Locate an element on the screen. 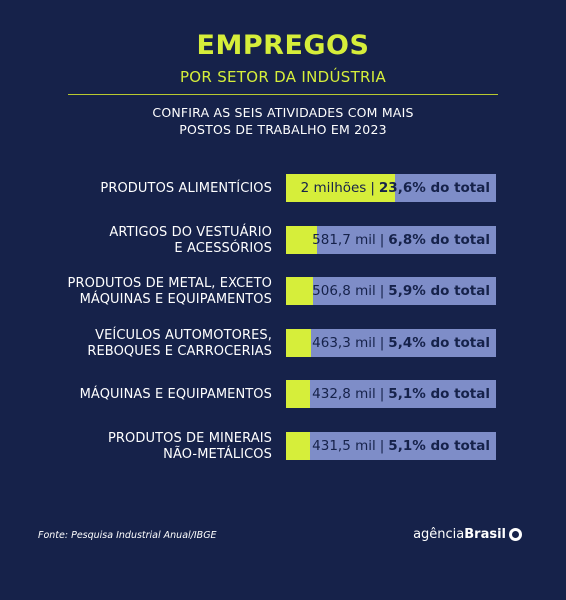 Image resolution: width=566 pixels, height=600 pixels. value-label: 506,8 mil is located at coordinates (344, 291).